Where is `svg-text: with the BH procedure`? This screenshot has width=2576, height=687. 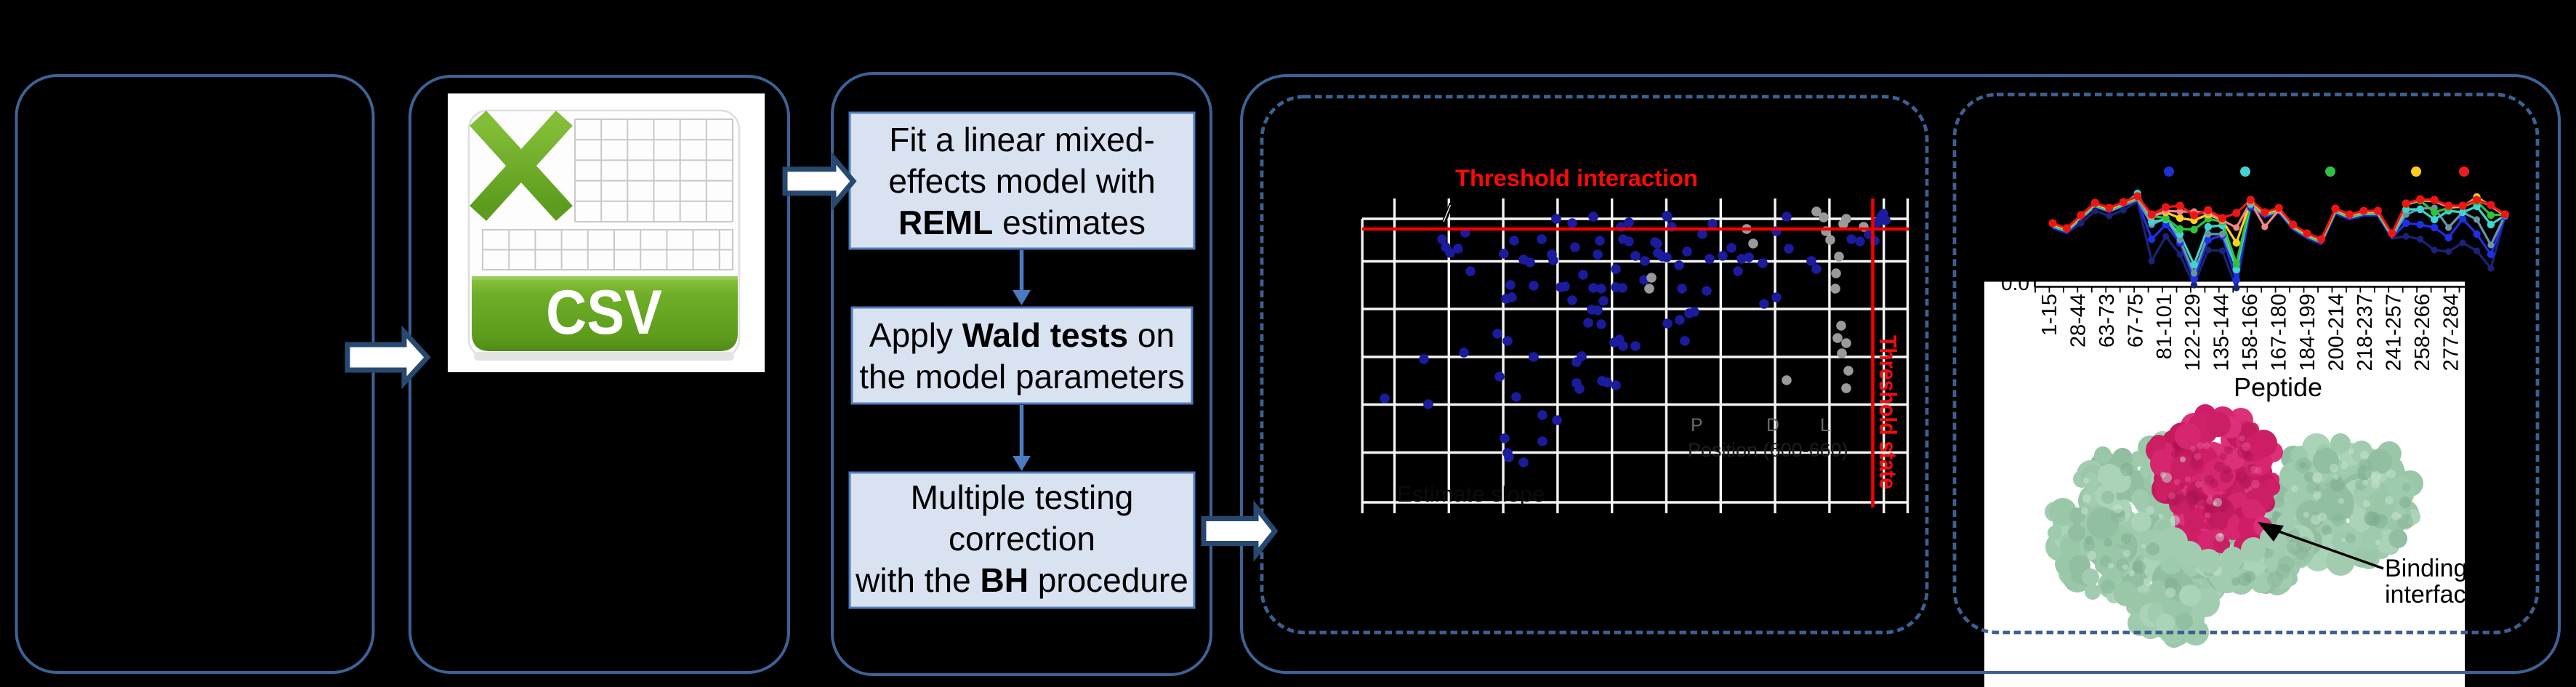 svg-text: with the BH procedure is located at coordinates (1021, 580).